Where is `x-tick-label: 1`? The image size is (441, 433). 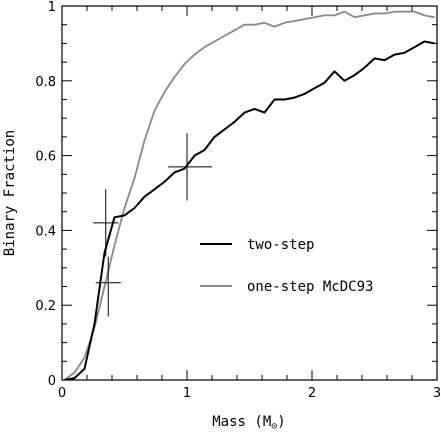 x-tick-label: 1 is located at coordinates (187, 393).